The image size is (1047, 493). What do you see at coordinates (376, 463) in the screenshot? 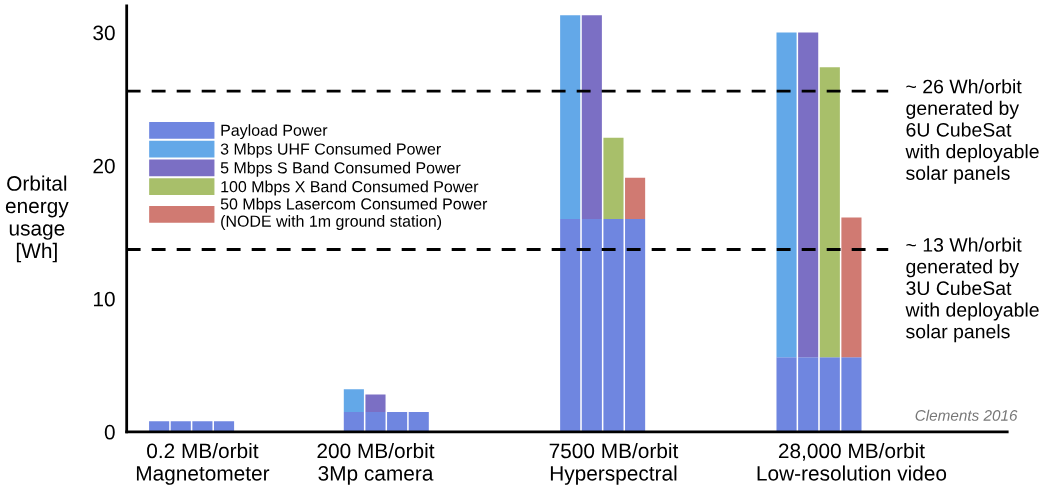
I see `x-tick-label: 200 MB/orbit 3Mp camera` at bounding box center [376, 463].